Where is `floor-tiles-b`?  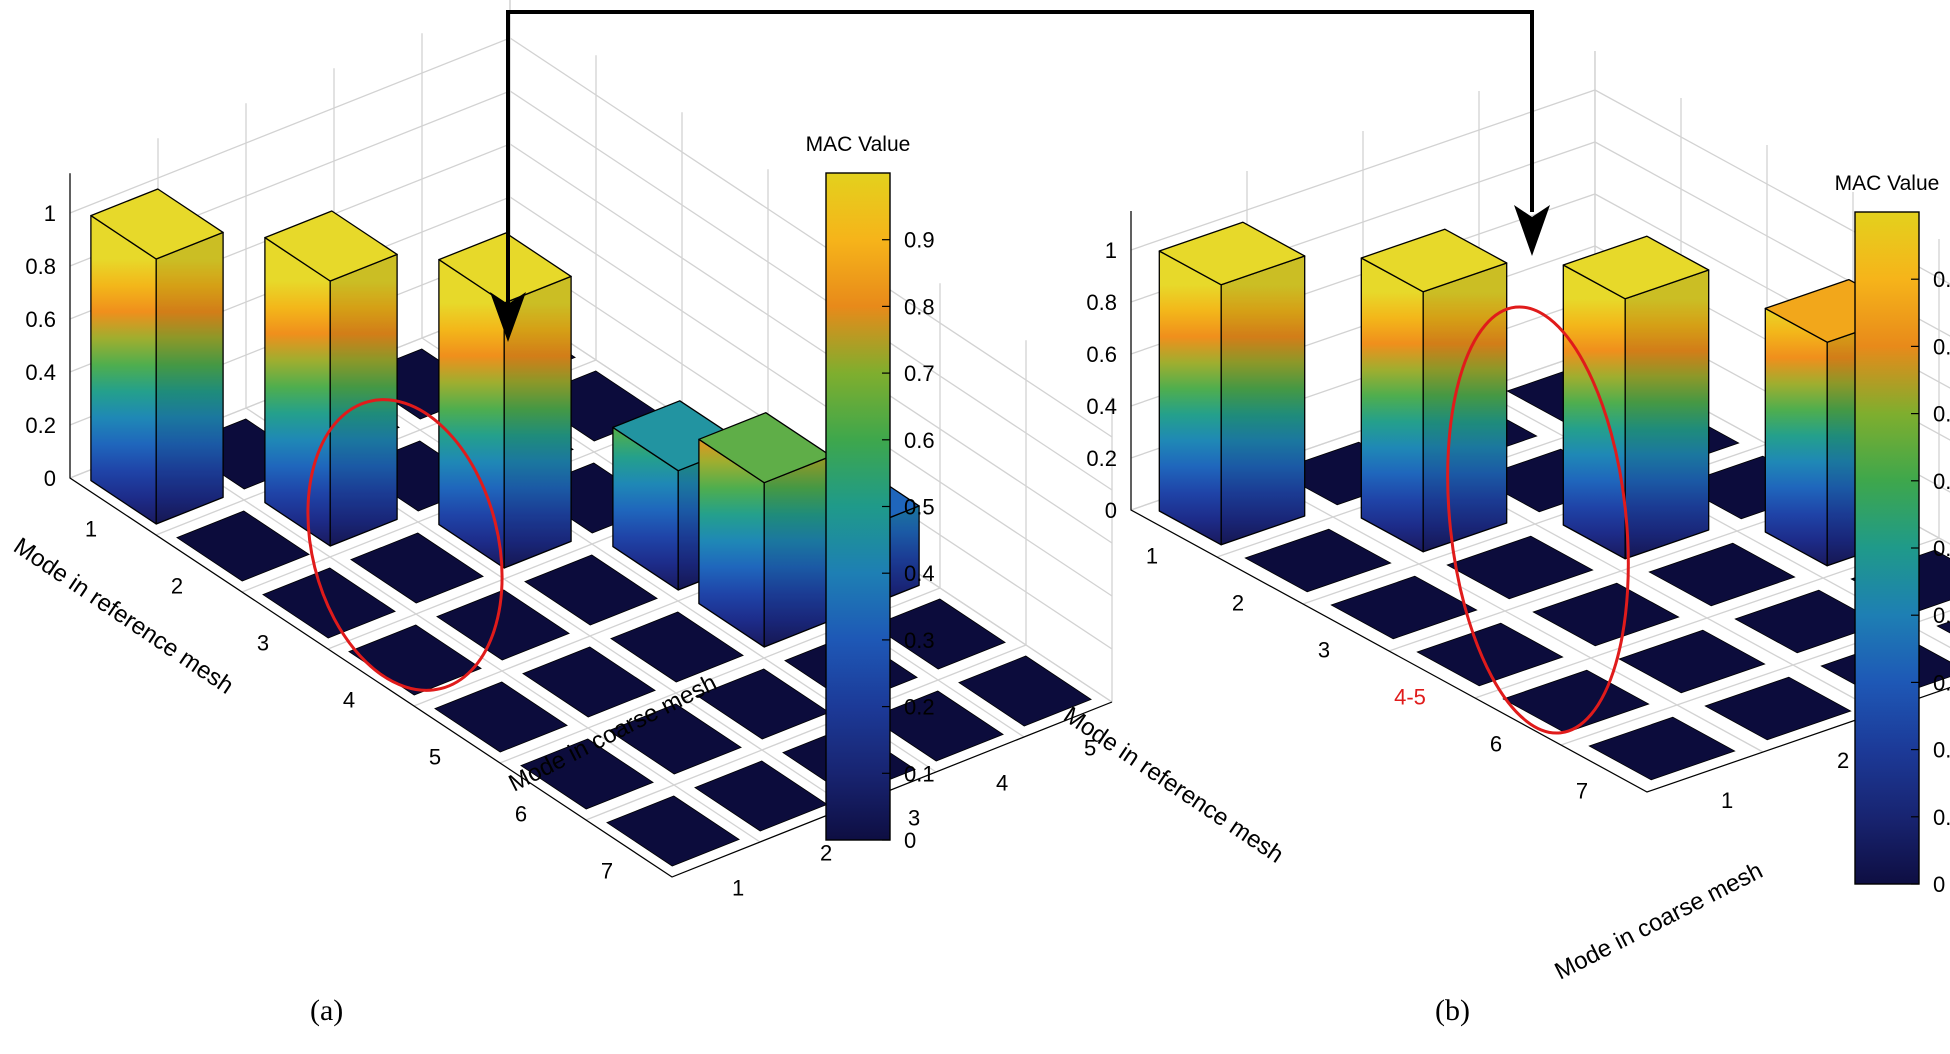 floor-tiles-b is located at coordinates (1597, 571).